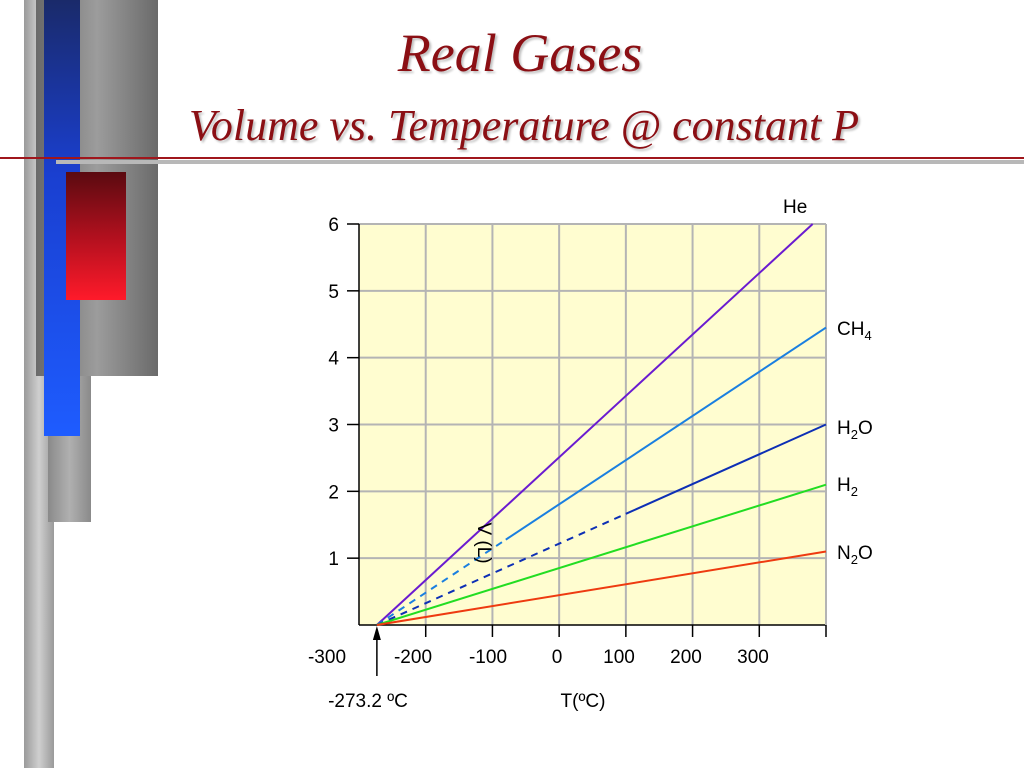 Image resolution: width=1024 pixels, height=768 pixels. I want to click on absolute-zero-annotation: -273.2 ºC, so click(368, 669).